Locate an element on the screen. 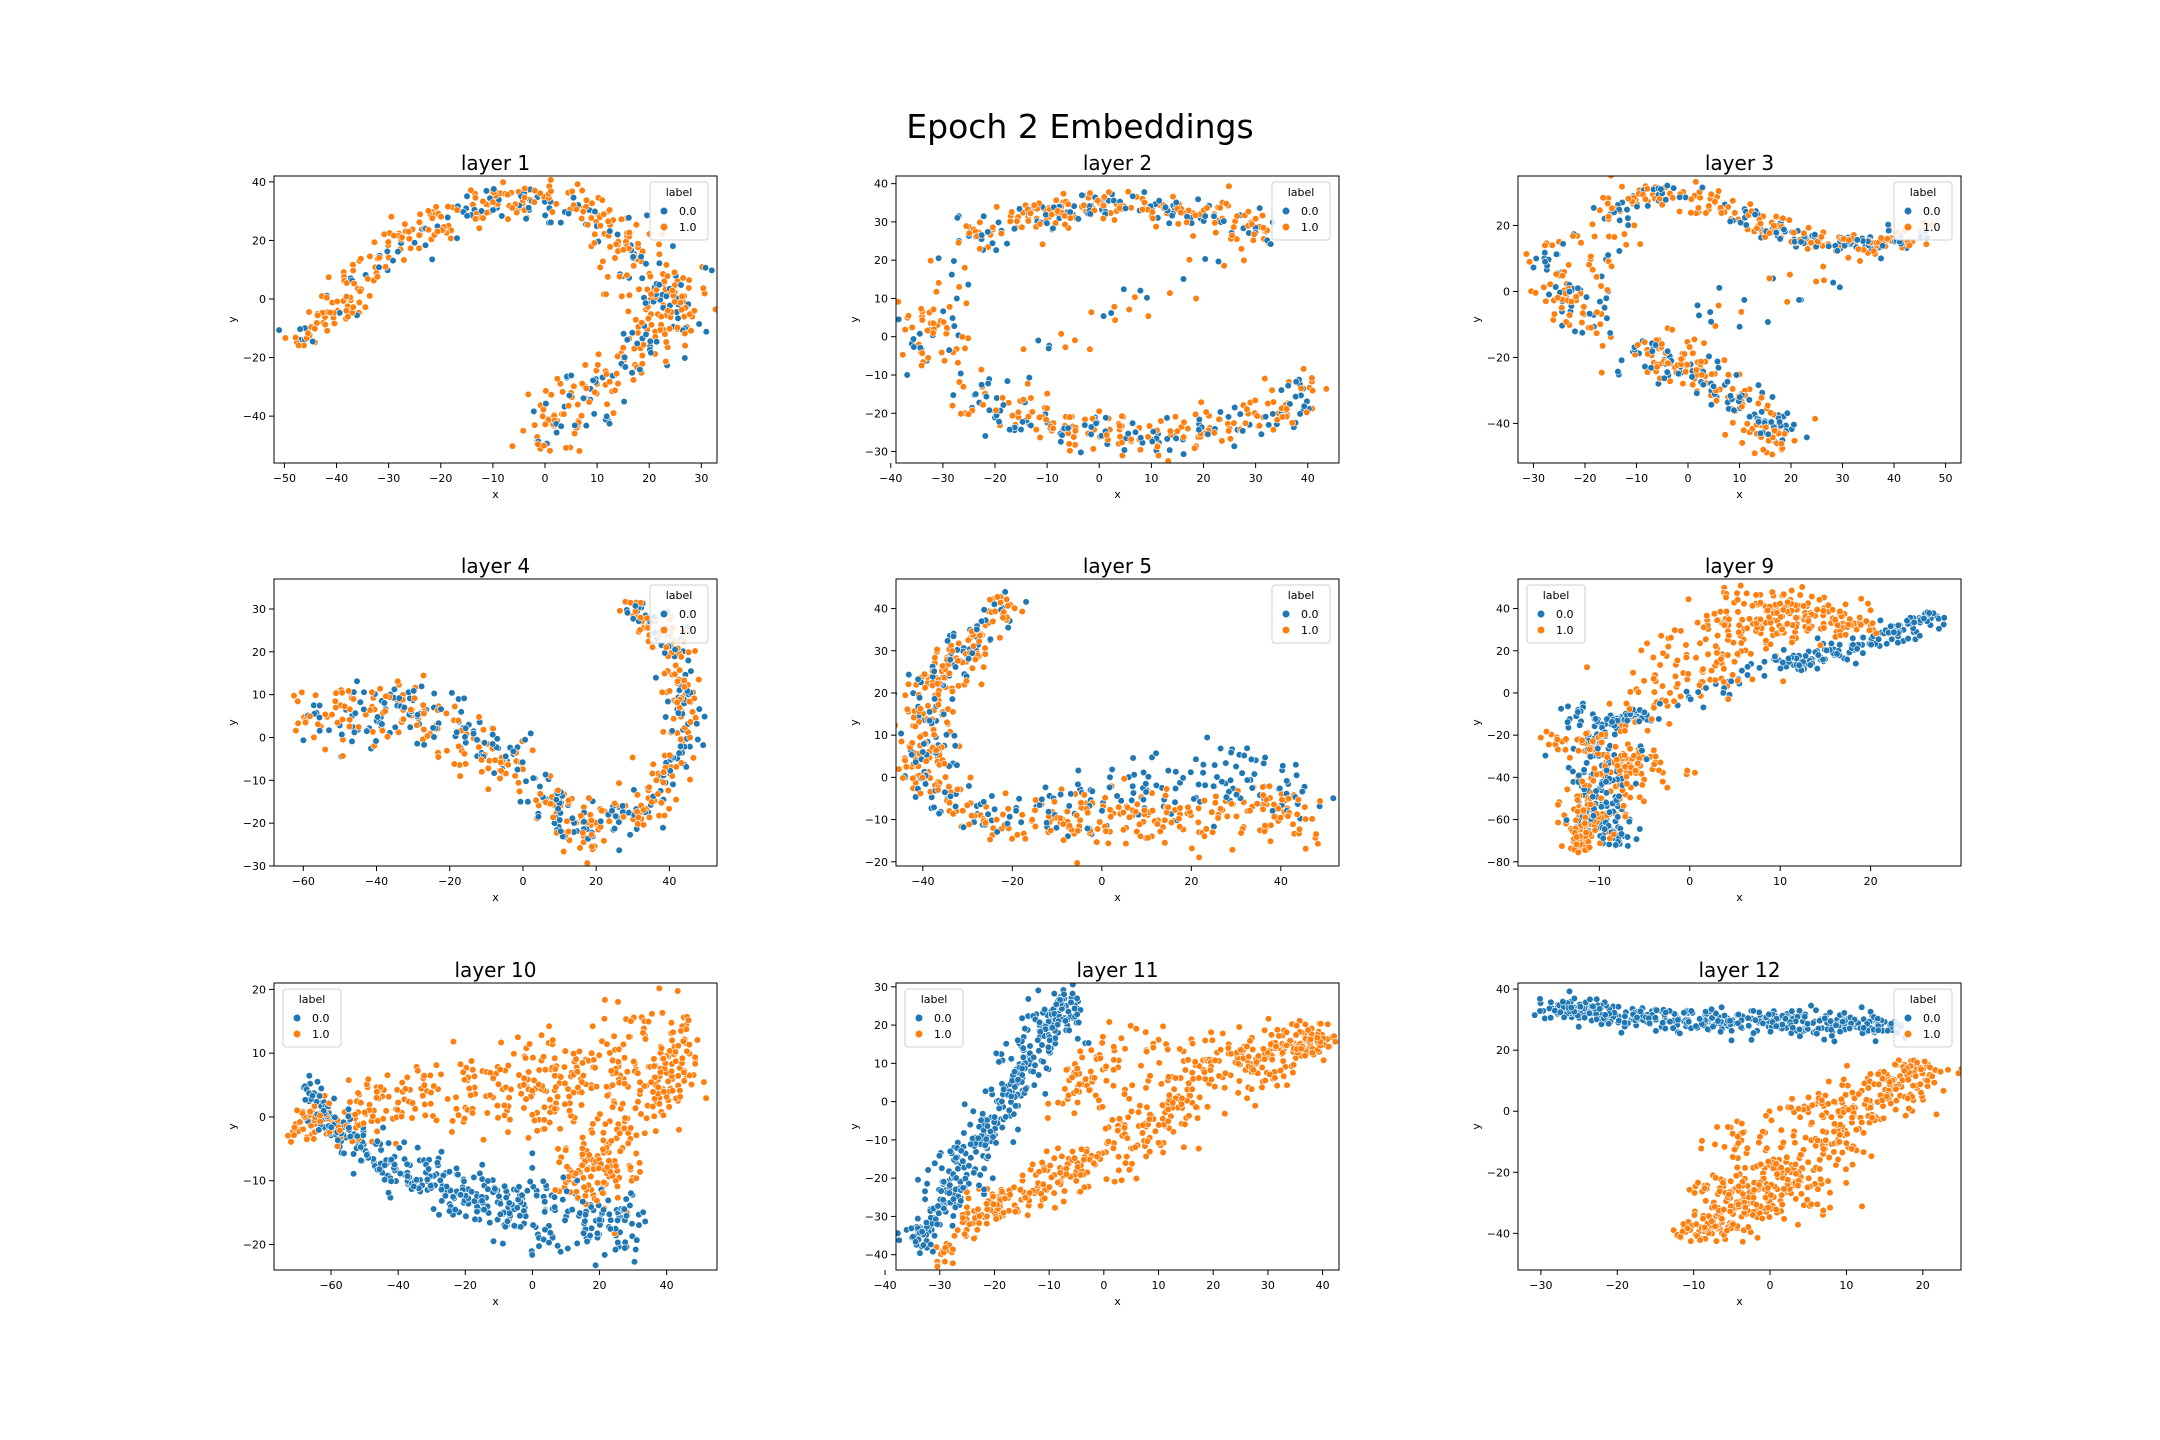 This screenshot has height=1440, width=2160. legend-entry: 0.0 is located at coordinates (688, 614).